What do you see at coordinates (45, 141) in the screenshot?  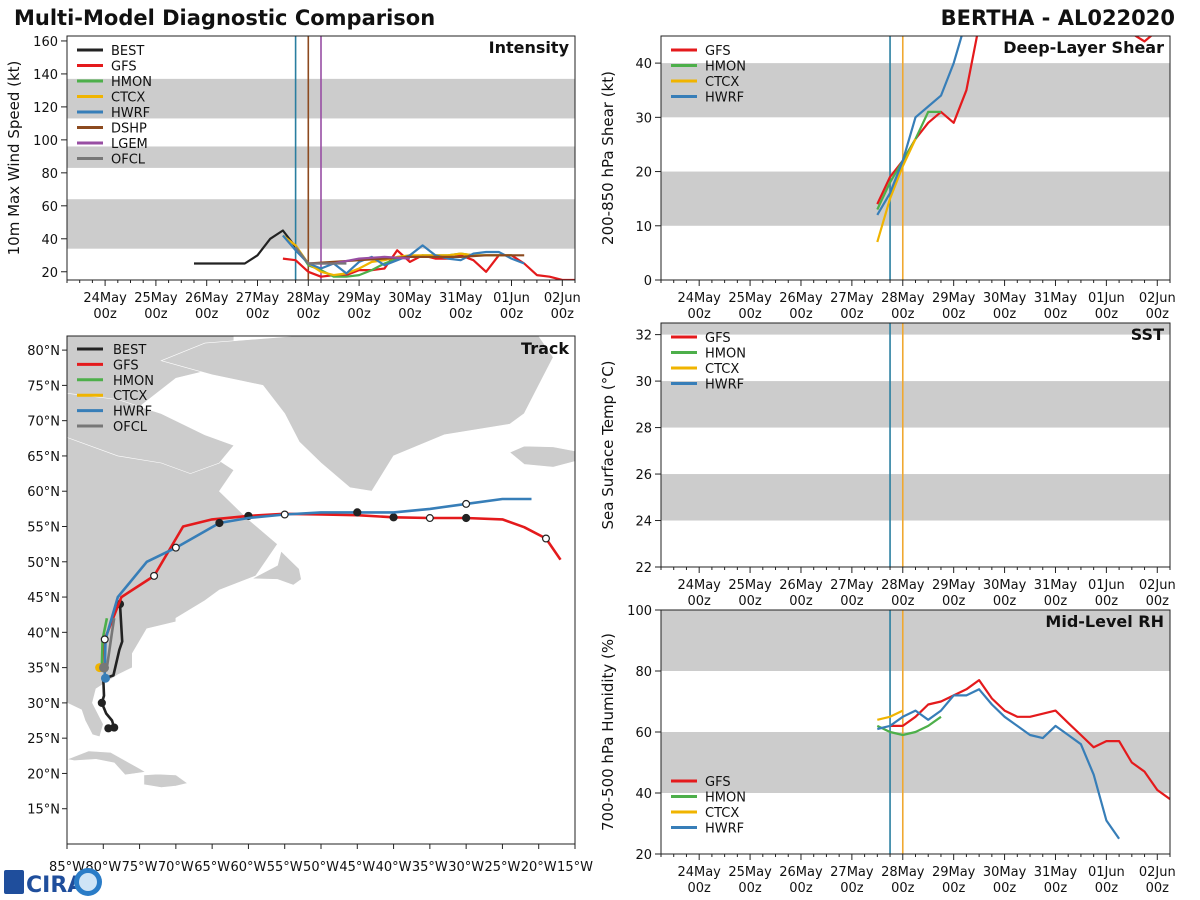 I see `y-tick-label: 100` at bounding box center [45, 141].